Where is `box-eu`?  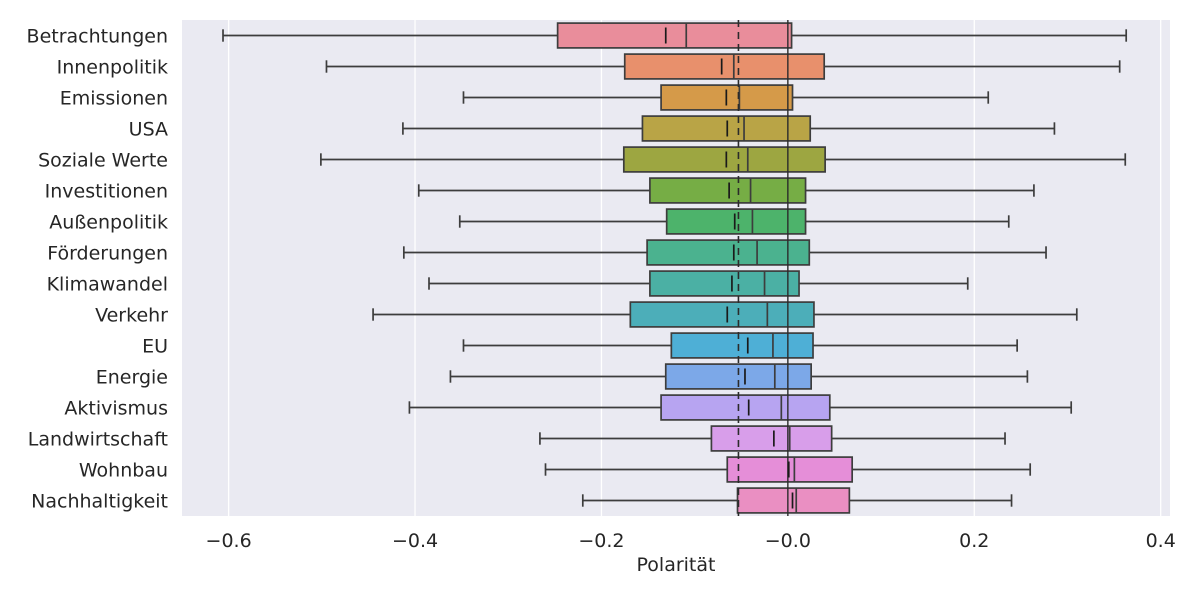 box-eu is located at coordinates (742, 345).